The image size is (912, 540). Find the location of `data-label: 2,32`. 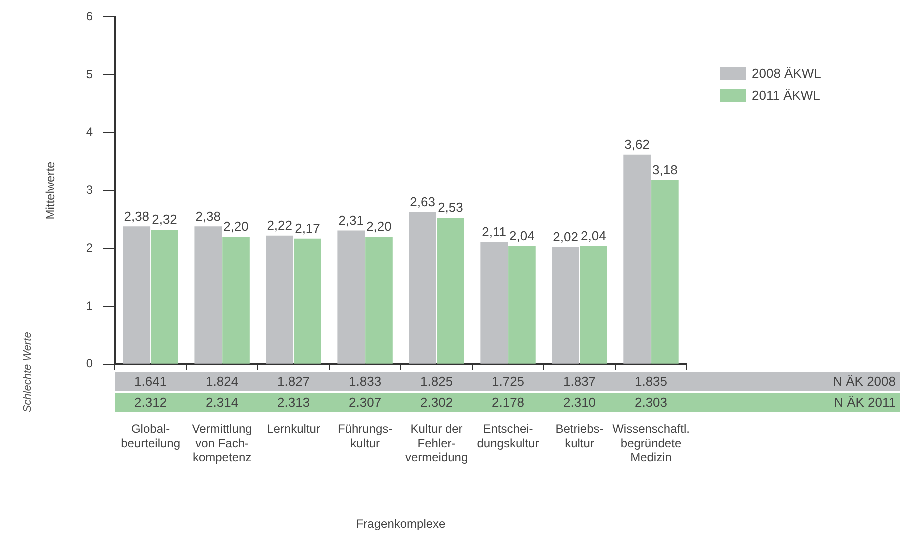

data-label: 2,32 is located at coordinates (165, 220).